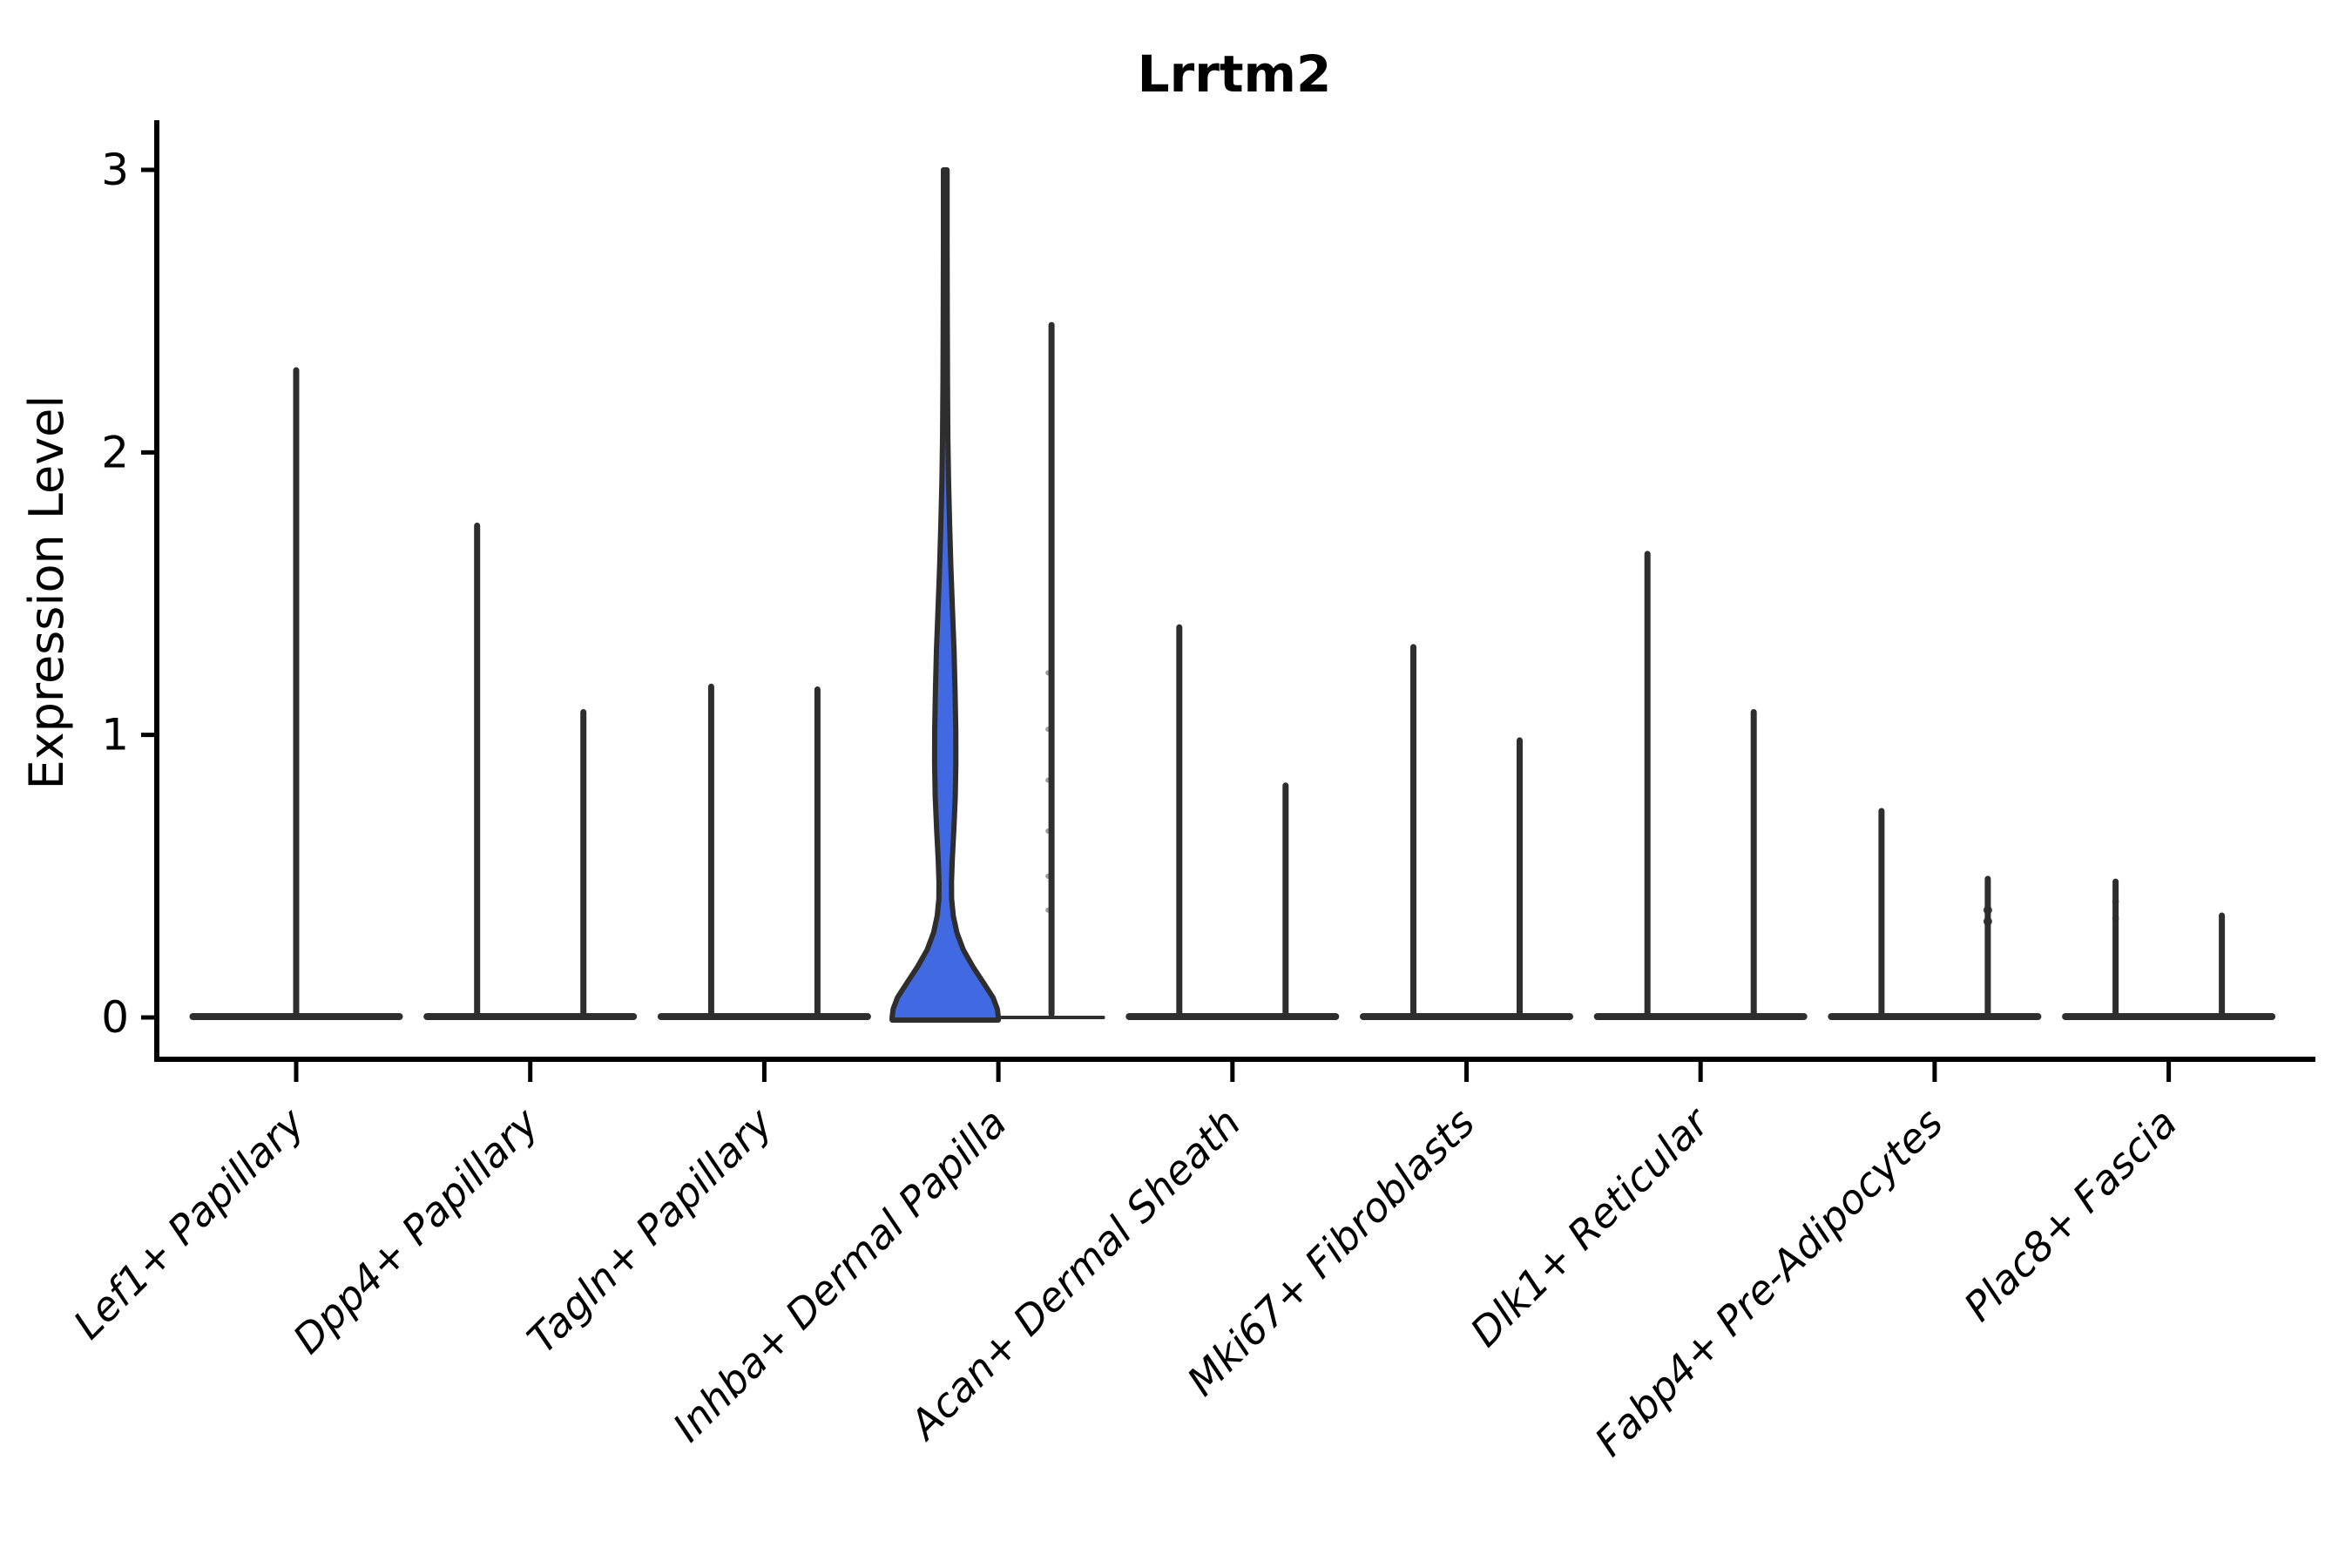  What do you see at coordinates (945, 595) in the screenshot?
I see `density-violin` at bounding box center [945, 595].